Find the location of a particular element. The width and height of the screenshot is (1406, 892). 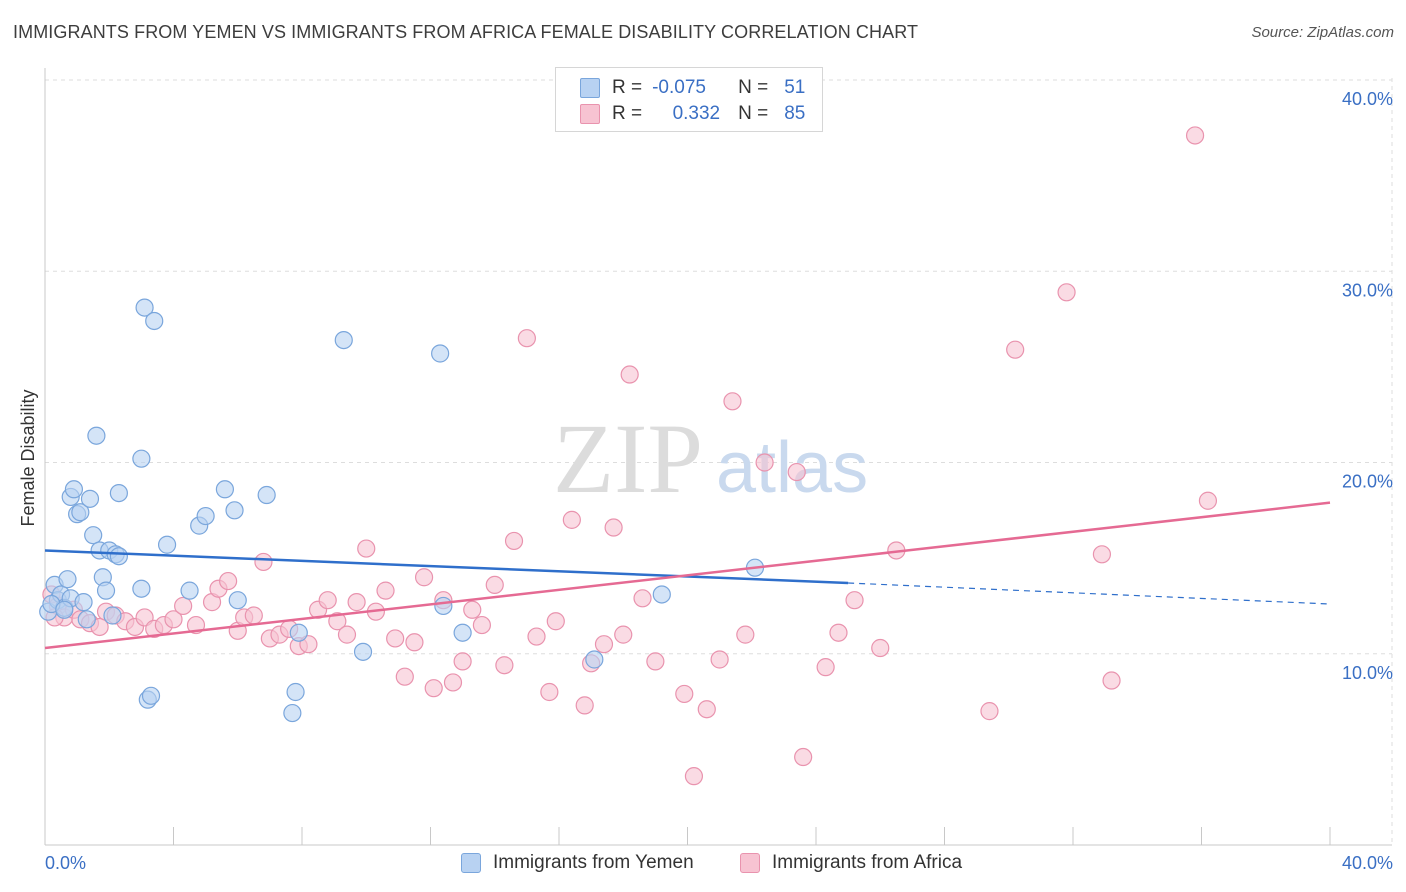

legend-row-africa: R = 0.332 N = 85 is located at coordinates (692, 114).